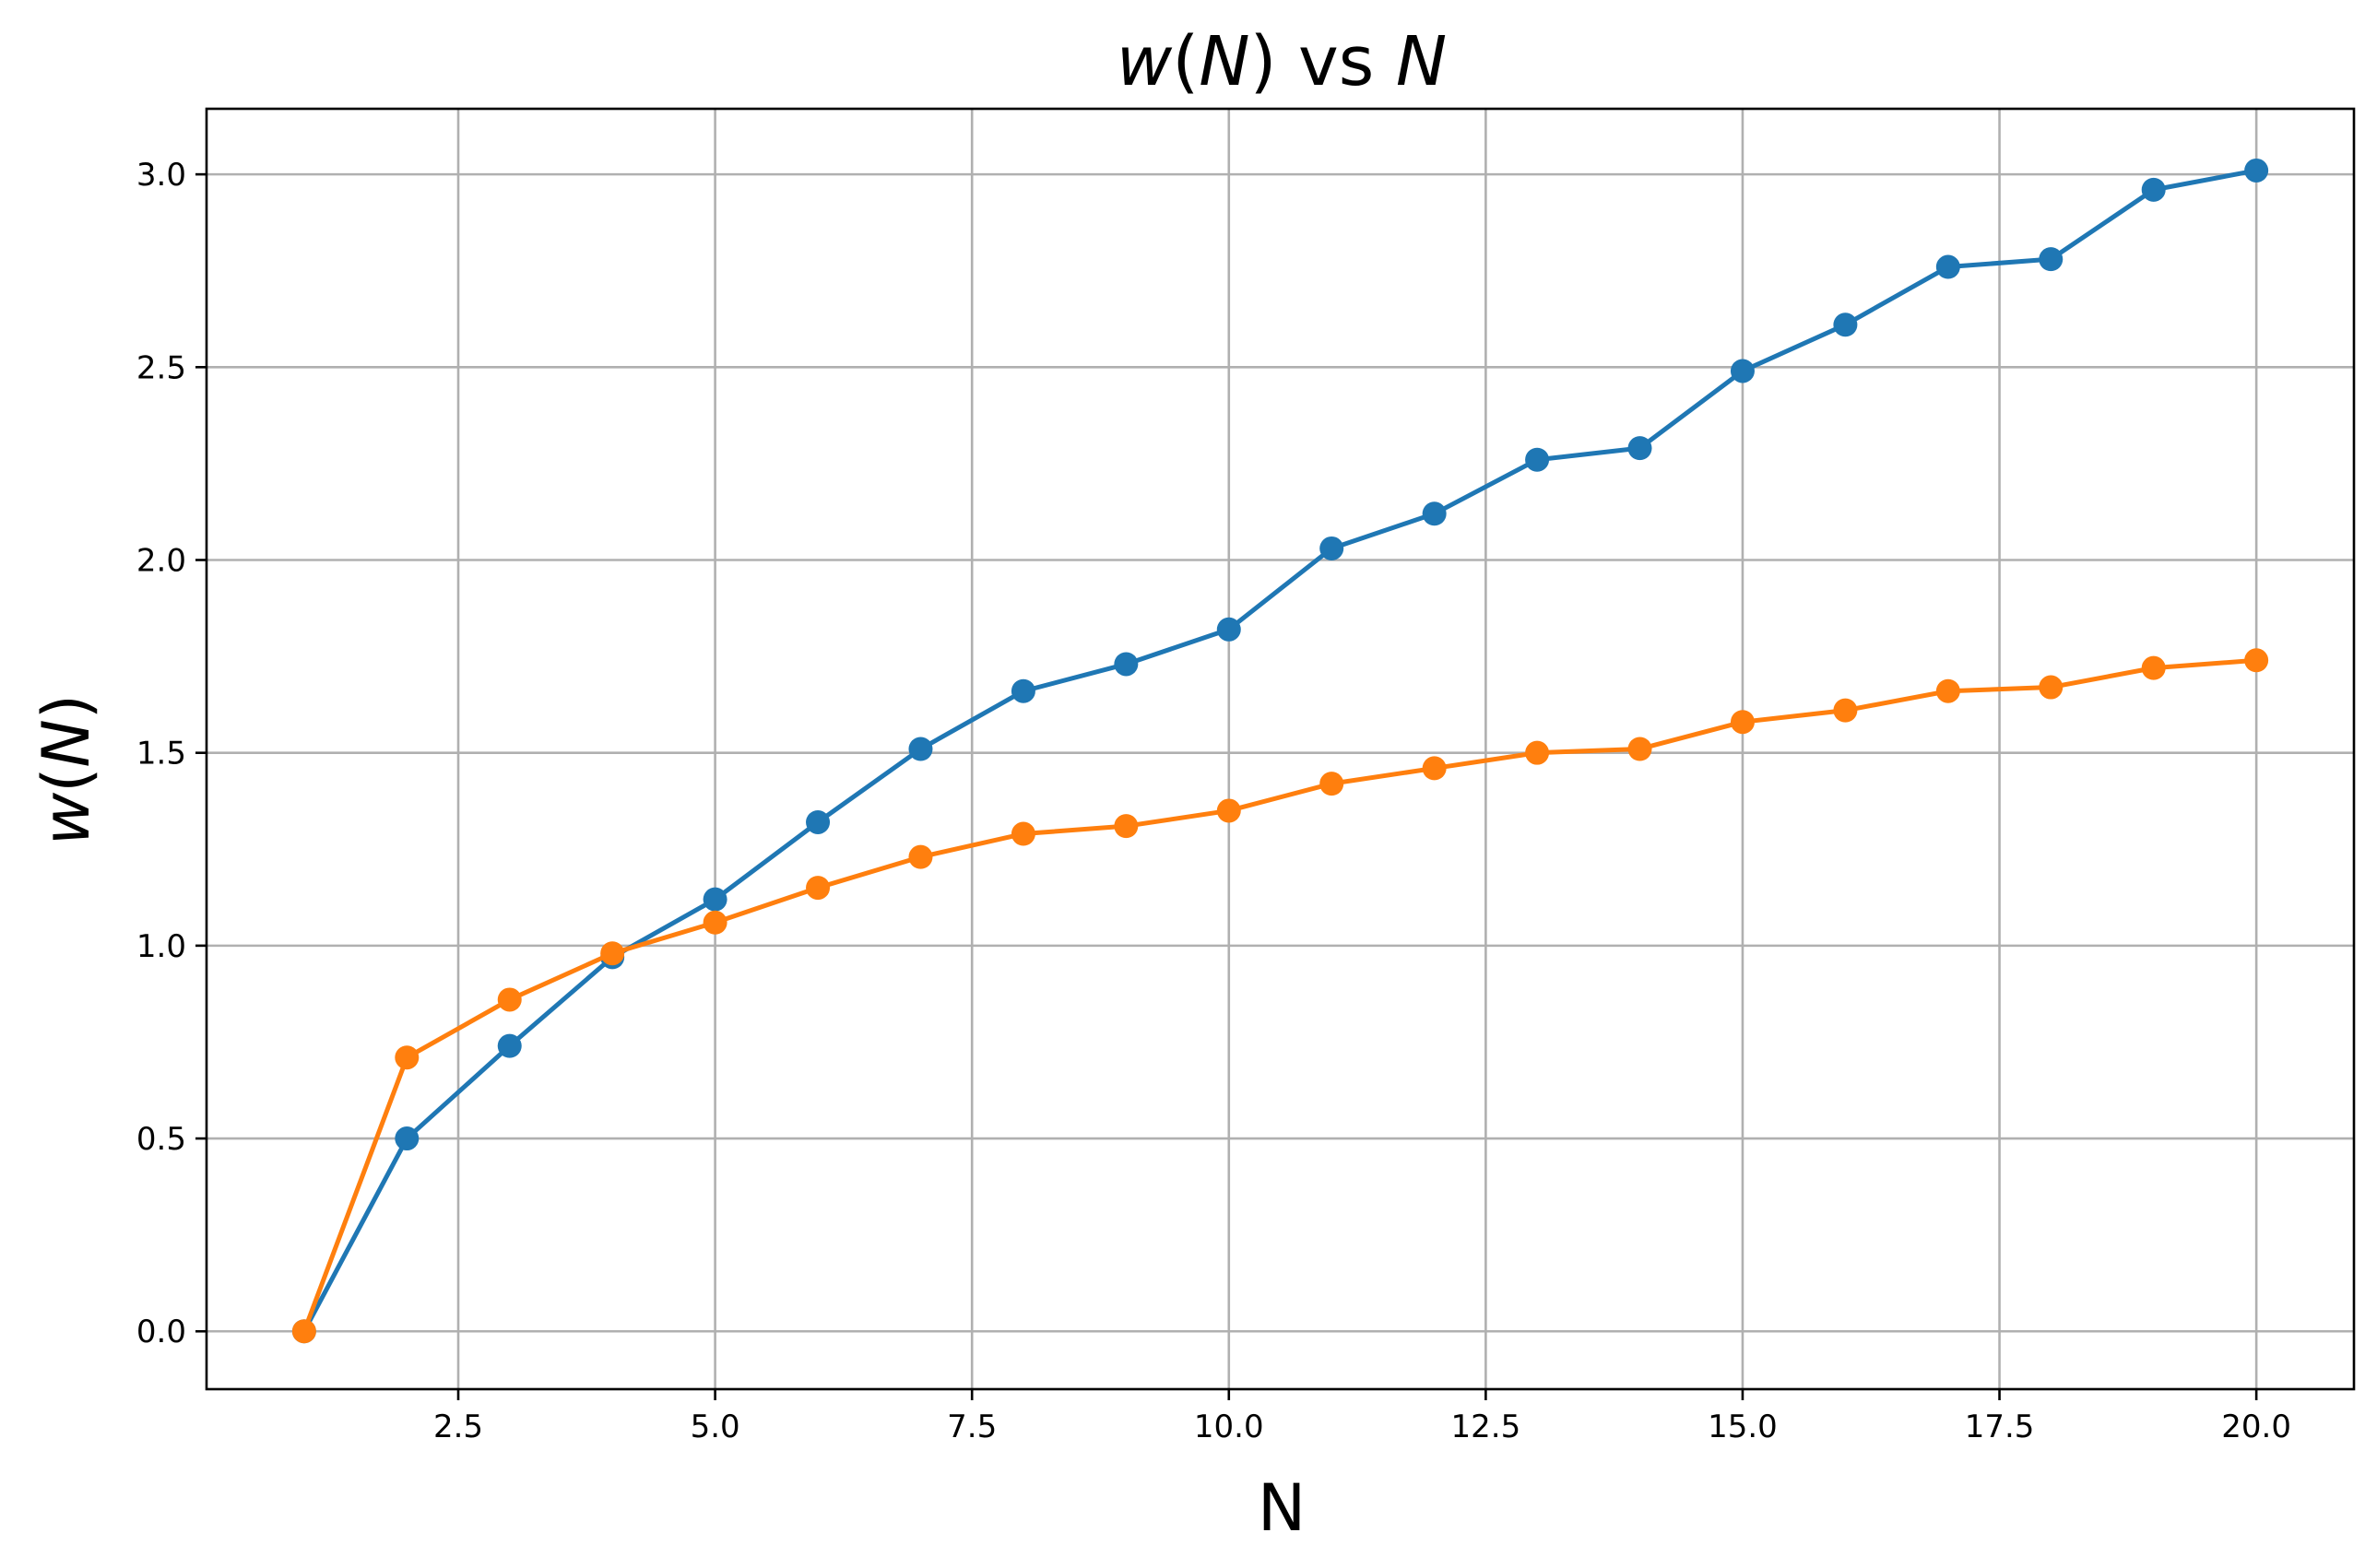 The height and width of the screenshot is (1568, 2377). I want to click on x-tick-label: 17.5, so click(2000, 1427).